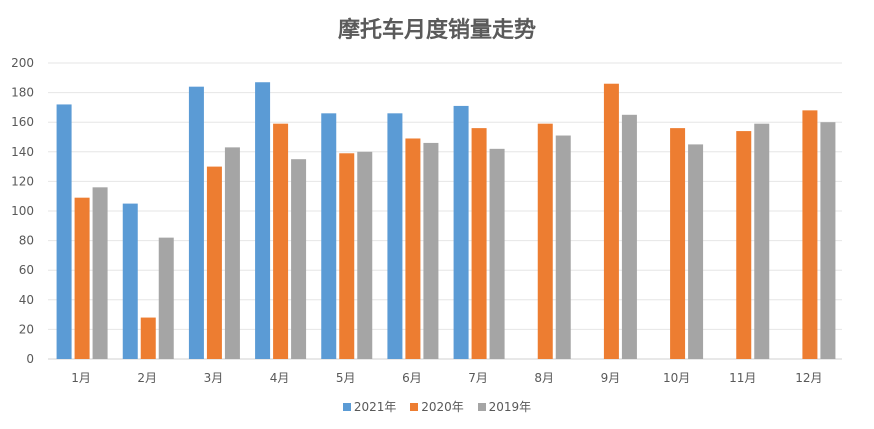  I want to click on y-tick-label: 100, so click(22, 211).